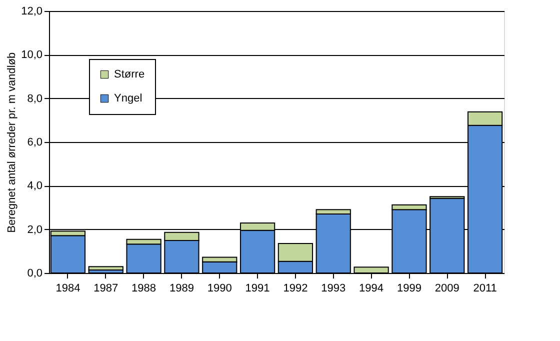 This screenshot has width=560, height=341. I want to click on x-tick-label: 1990, so click(219, 288).